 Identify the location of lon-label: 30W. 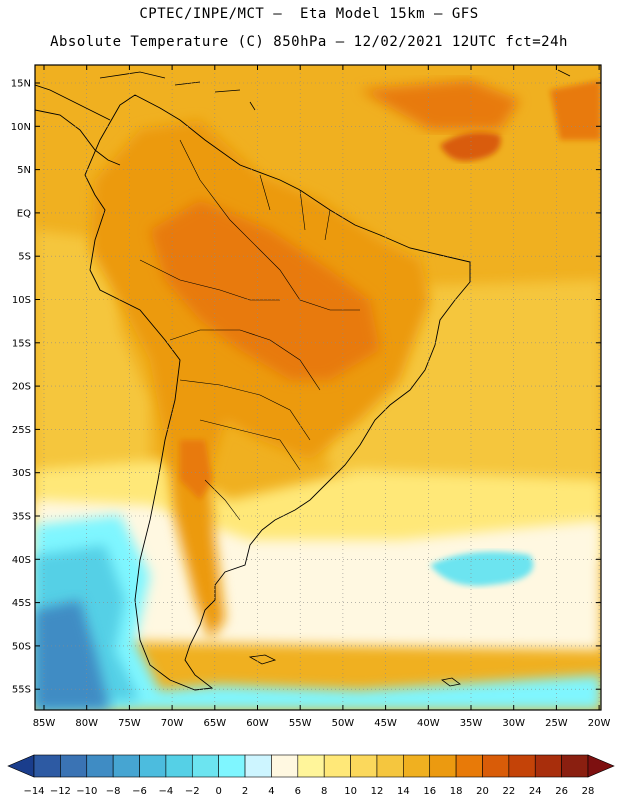
(513, 723).